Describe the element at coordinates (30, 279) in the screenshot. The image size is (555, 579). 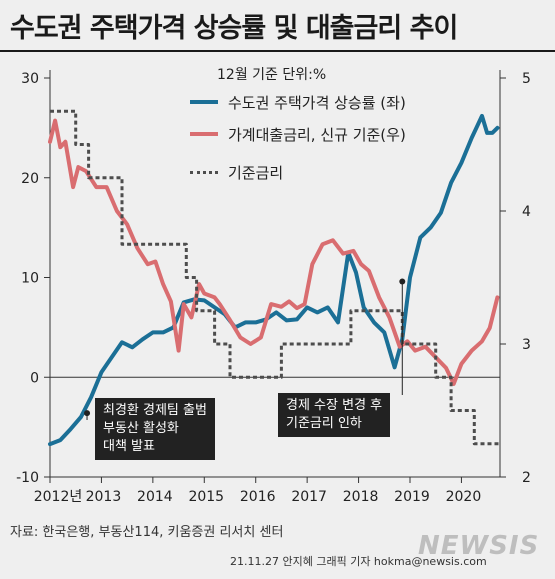
I see `y-left-tick-label: 10` at that location.